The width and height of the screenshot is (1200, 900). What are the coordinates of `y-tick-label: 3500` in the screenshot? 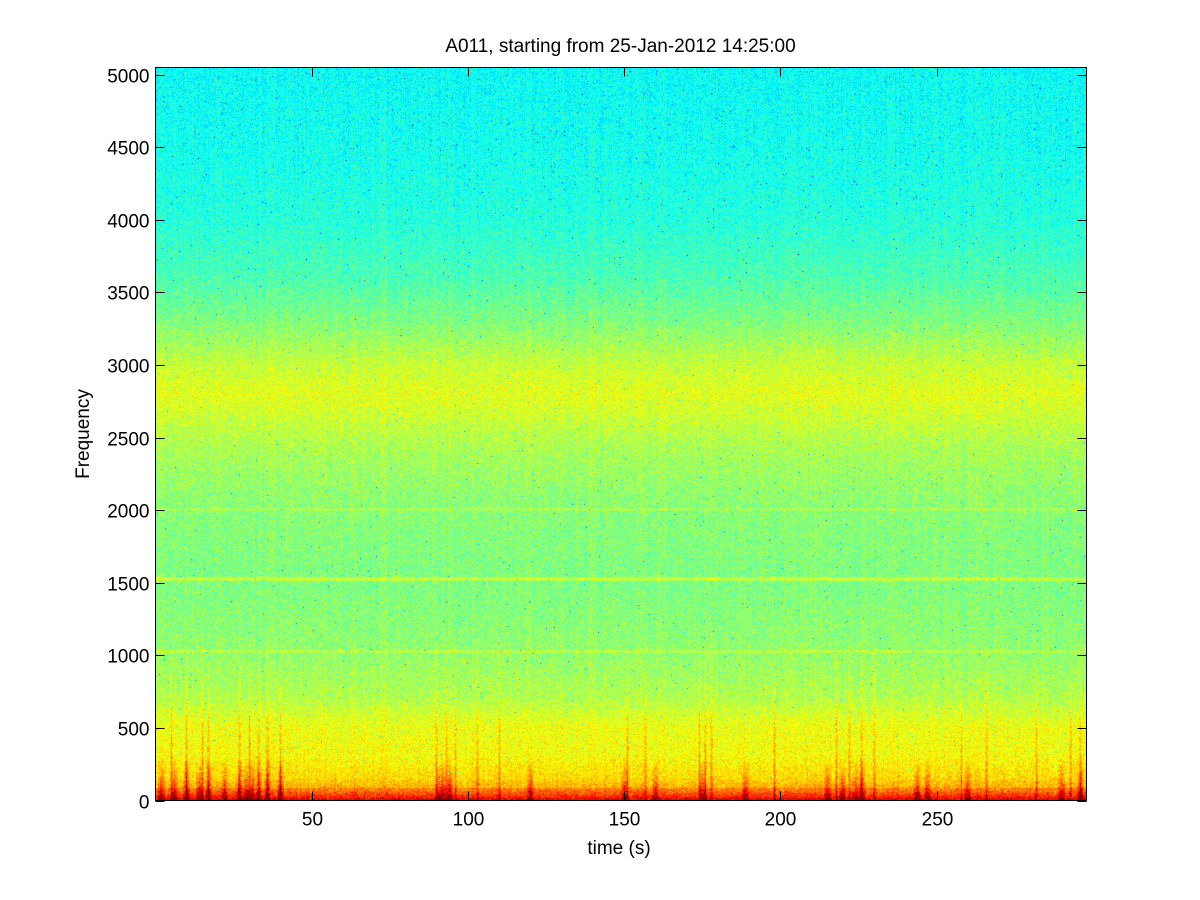 It's located at (128, 294).